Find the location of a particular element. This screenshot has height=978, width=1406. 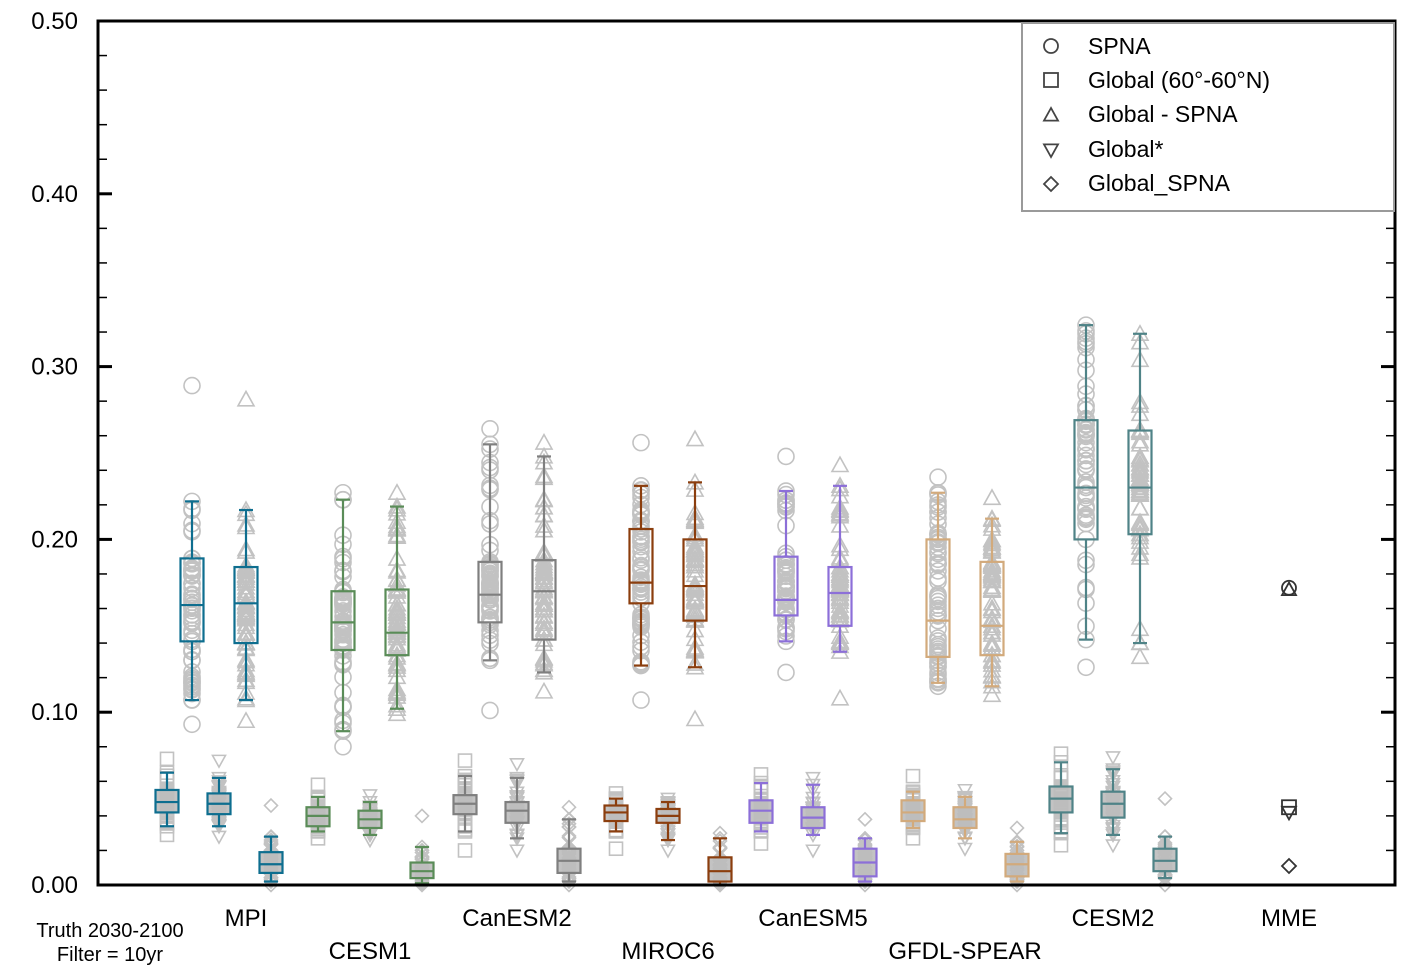

box-cesm2-global- is located at coordinates (1113, 802).